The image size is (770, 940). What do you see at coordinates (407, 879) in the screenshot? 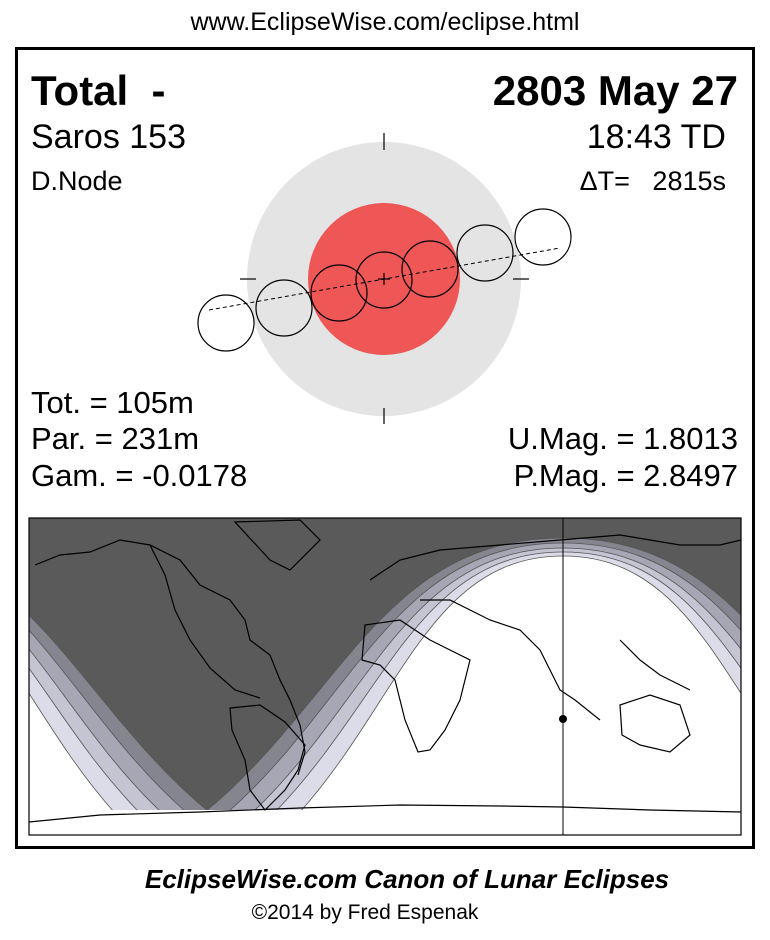
I see `footer-title: EclipseWise.com Canon of Lunar Eclipses` at bounding box center [407, 879].